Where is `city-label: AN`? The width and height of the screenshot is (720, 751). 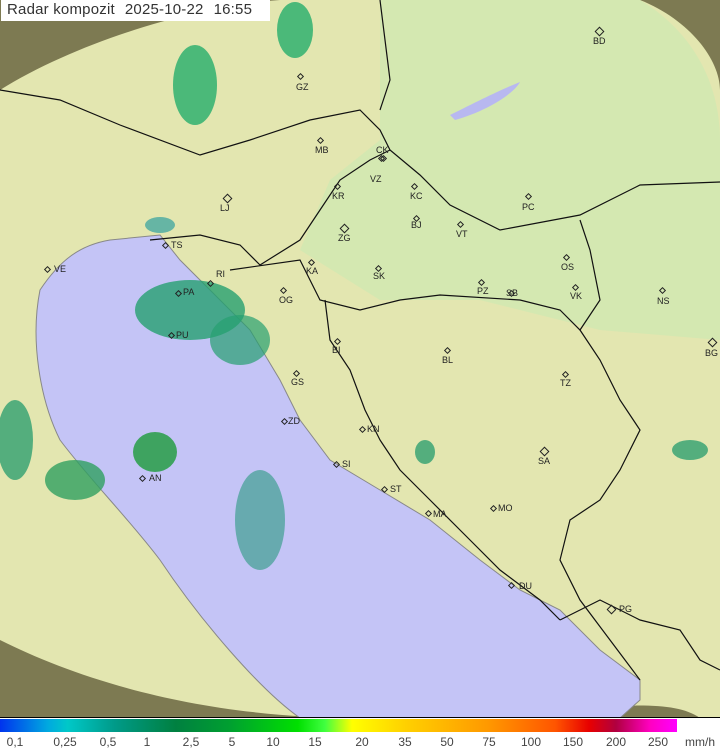
city-label: AN is located at coordinates (155, 478).